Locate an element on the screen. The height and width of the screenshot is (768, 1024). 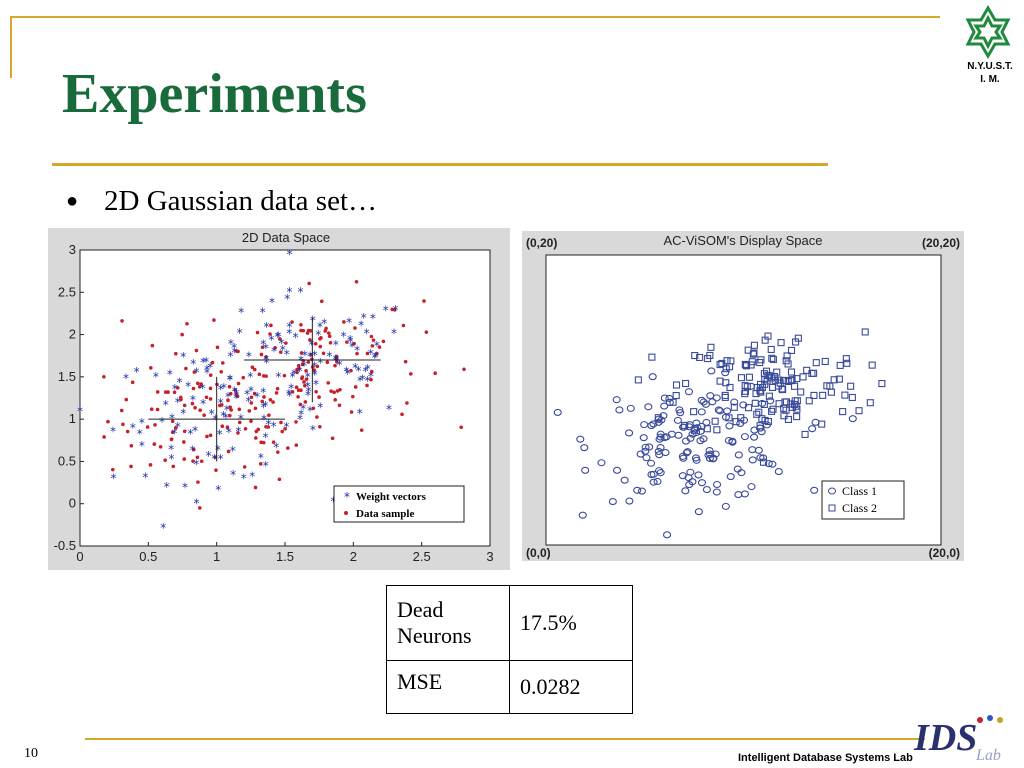
corner-label: (20,0) is located at coordinates (944, 553).